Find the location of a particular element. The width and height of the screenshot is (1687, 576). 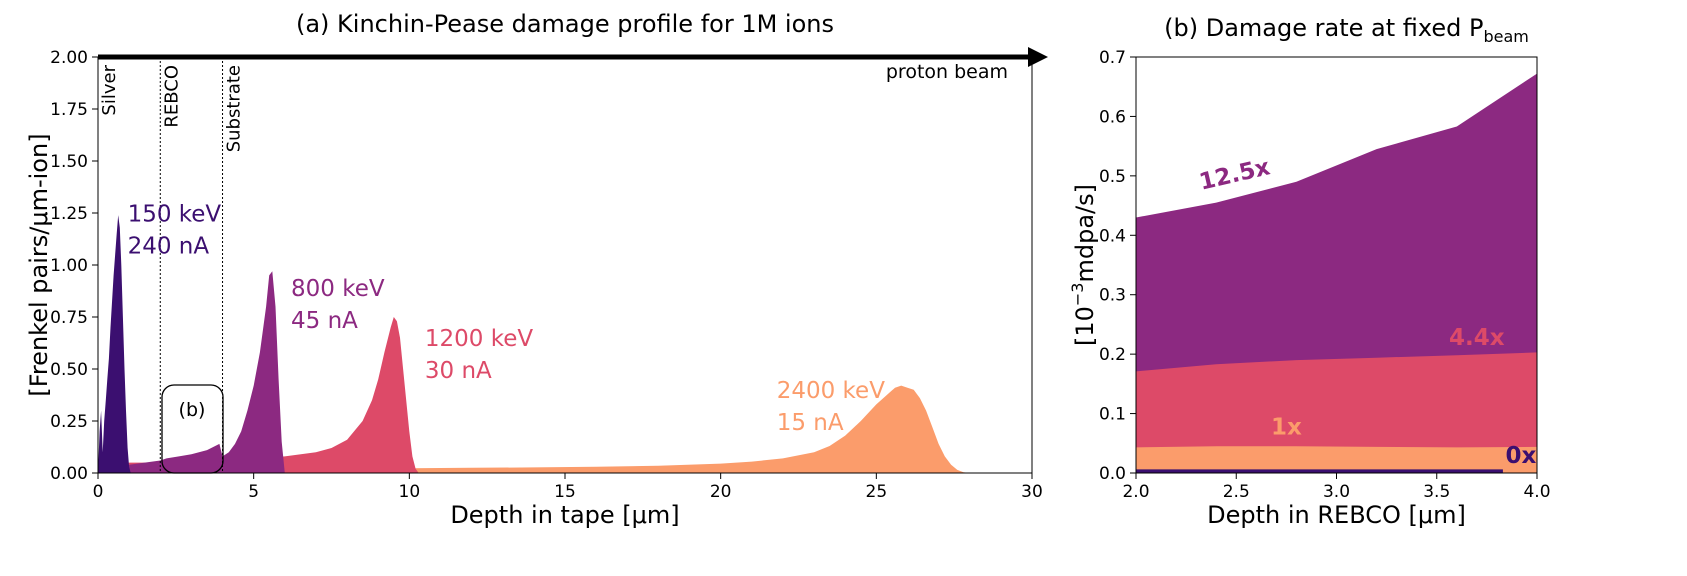

chart-a-series-label: 30 nA is located at coordinates (458, 371).